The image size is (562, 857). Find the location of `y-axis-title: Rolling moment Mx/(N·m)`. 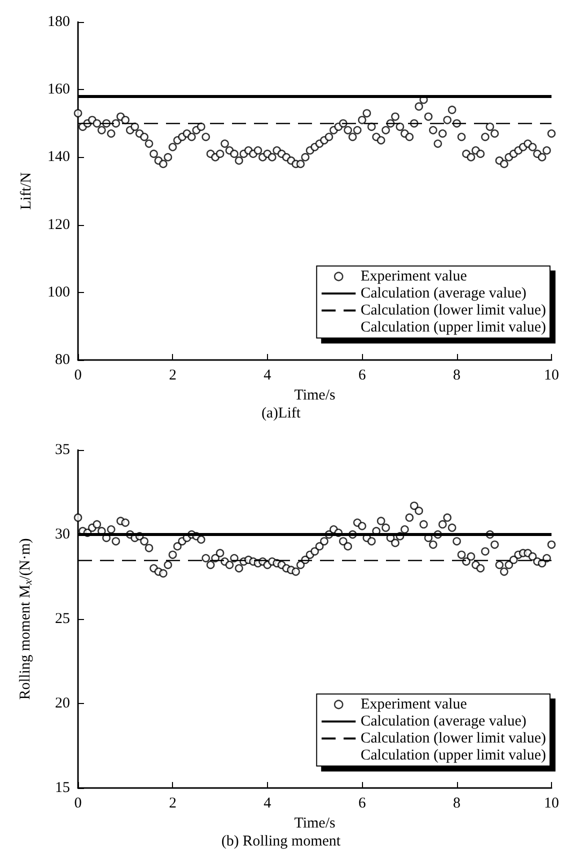

y-axis-title: Rolling moment Mx/(N·m) is located at coordinates (26, 619).